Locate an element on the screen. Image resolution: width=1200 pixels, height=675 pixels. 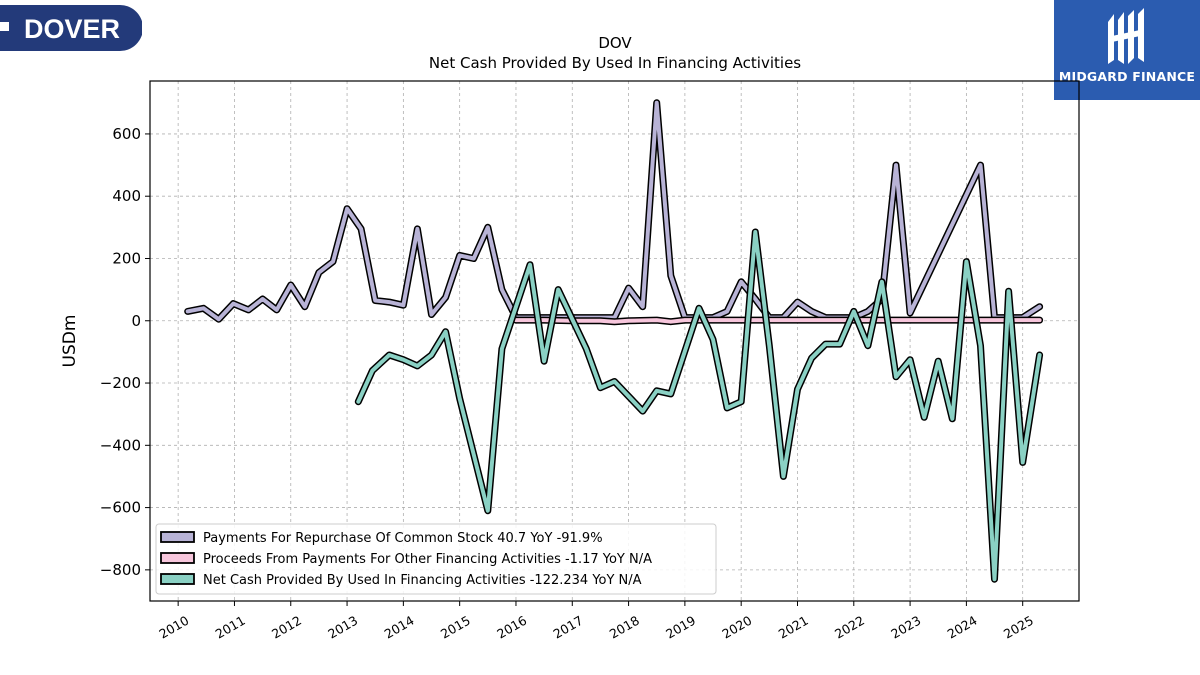
dover-logo: DOVER is located at coordinates (71, 28).